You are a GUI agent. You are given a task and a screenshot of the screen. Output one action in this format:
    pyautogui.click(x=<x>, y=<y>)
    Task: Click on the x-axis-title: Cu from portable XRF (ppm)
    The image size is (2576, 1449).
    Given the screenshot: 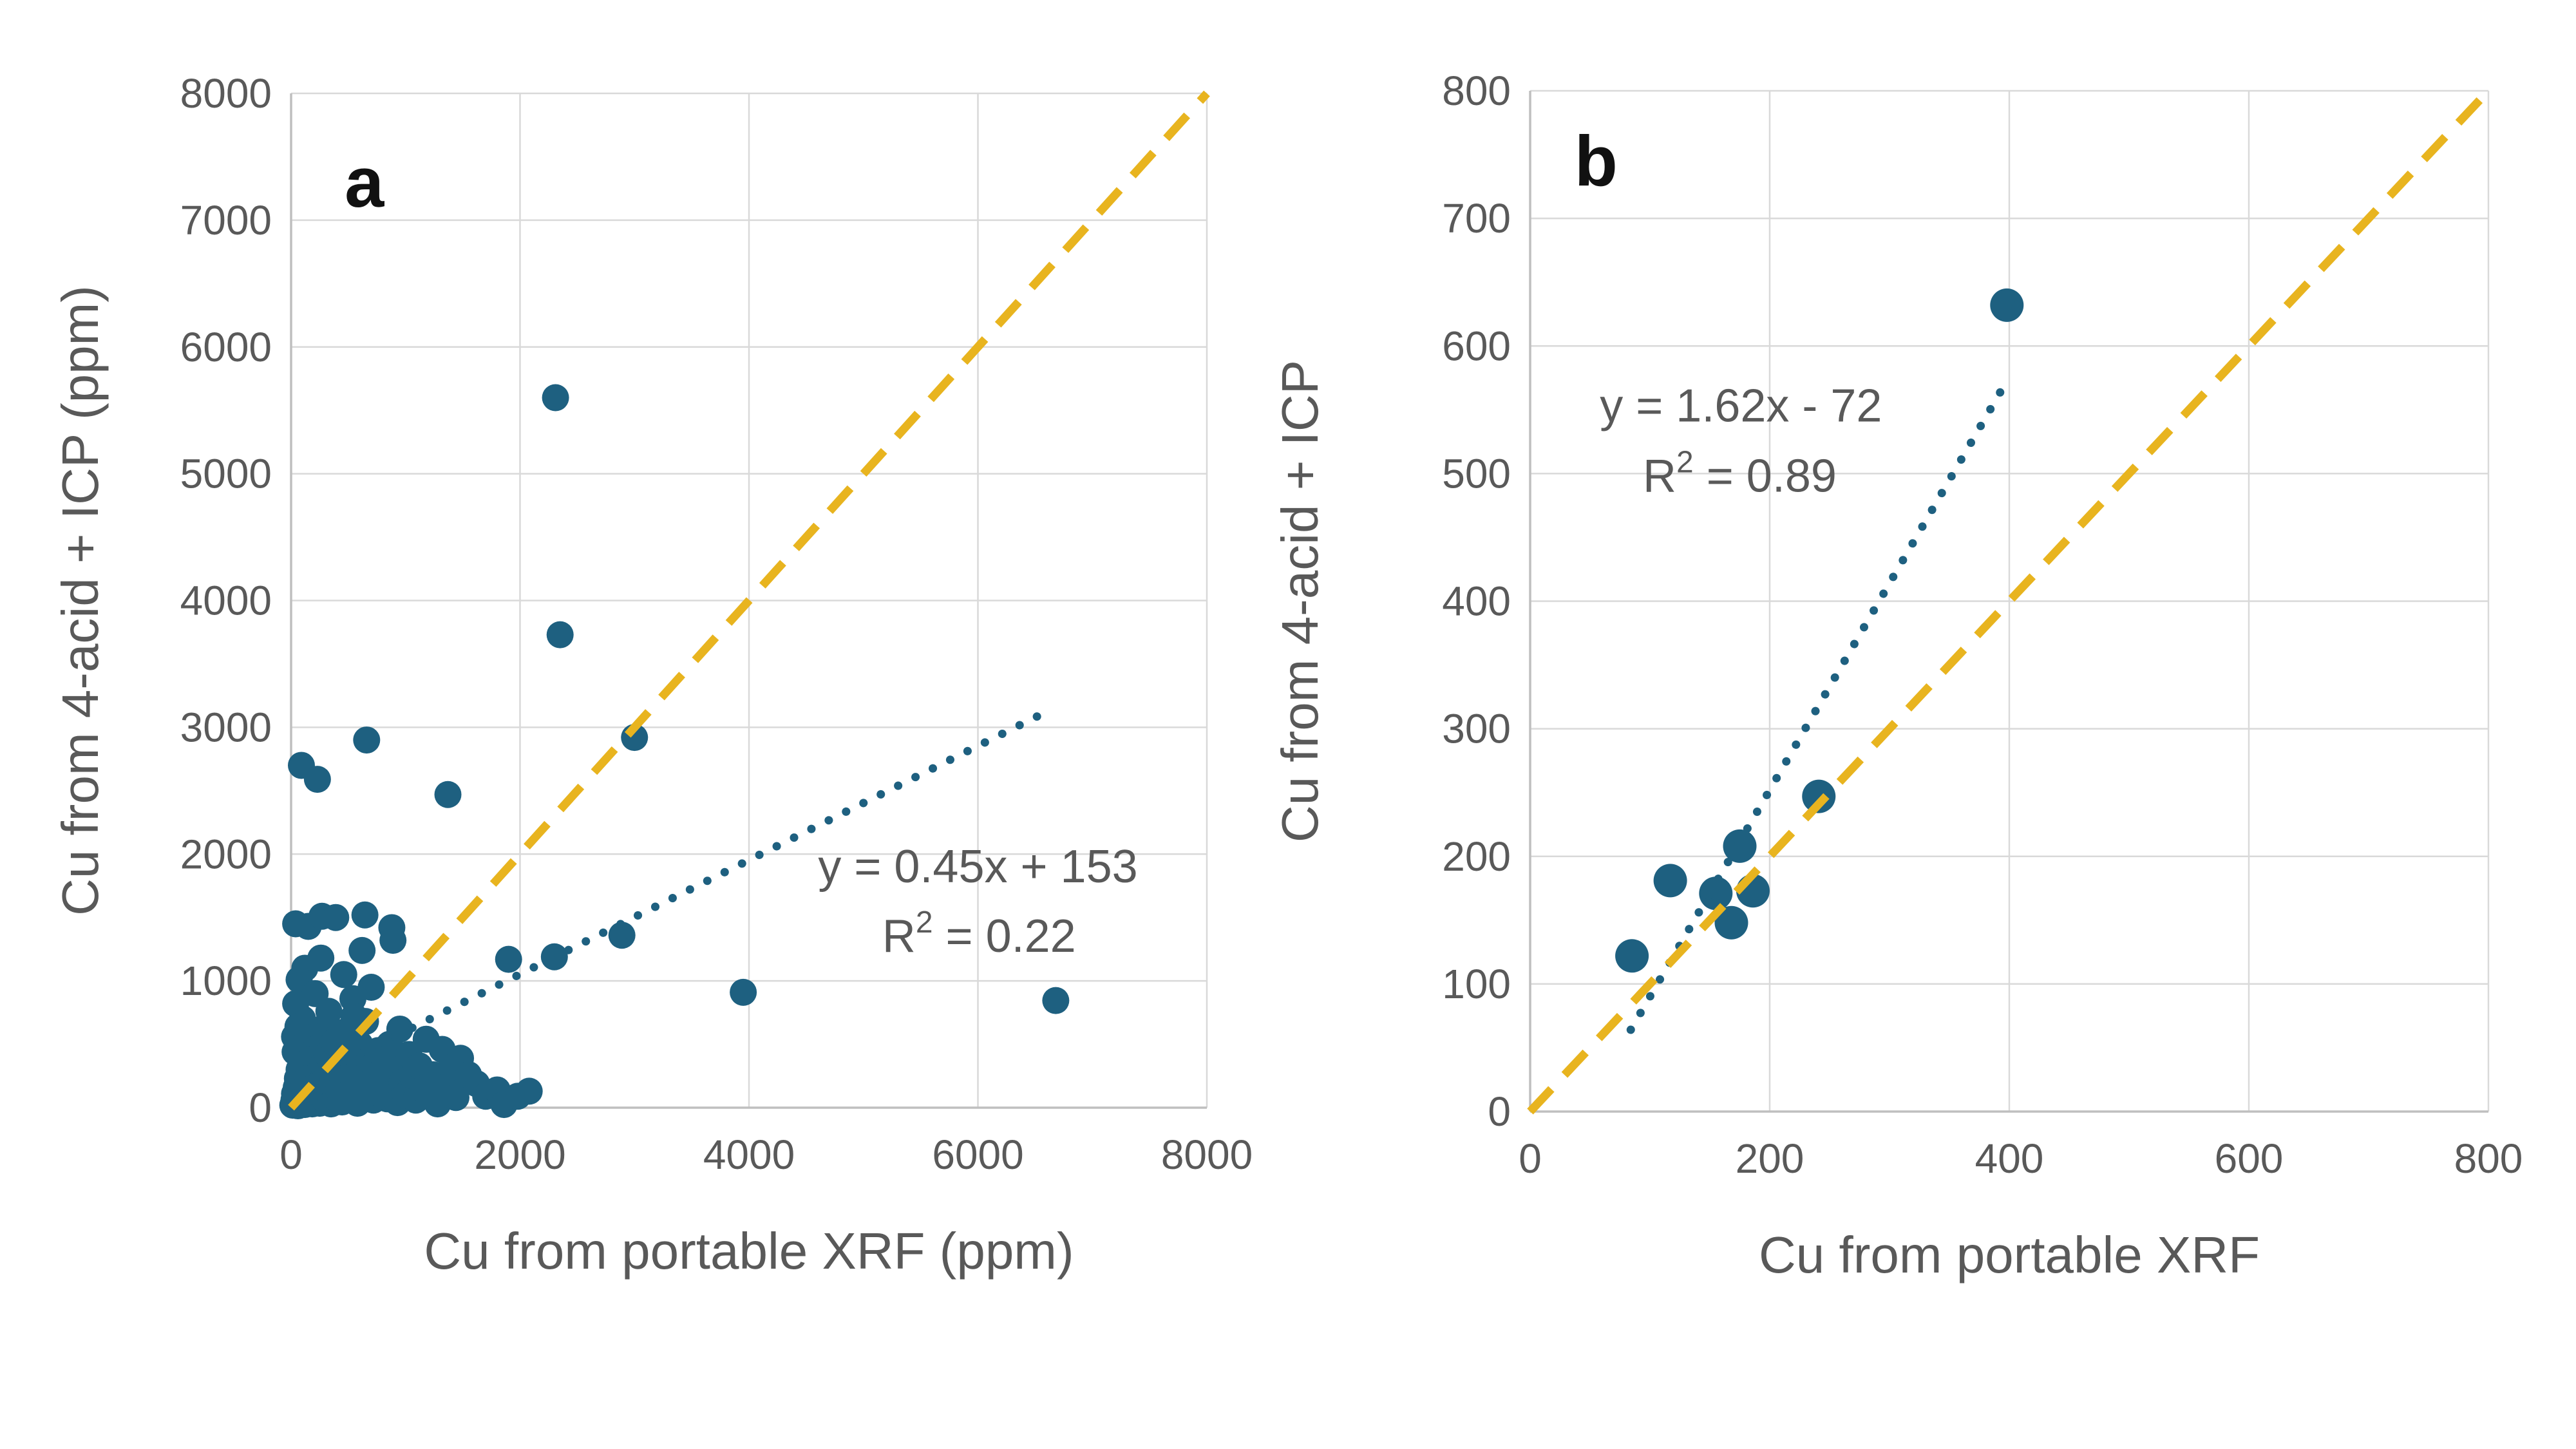 What is the action you would take?
    pyautogui.click(x=749, y=1251)
    